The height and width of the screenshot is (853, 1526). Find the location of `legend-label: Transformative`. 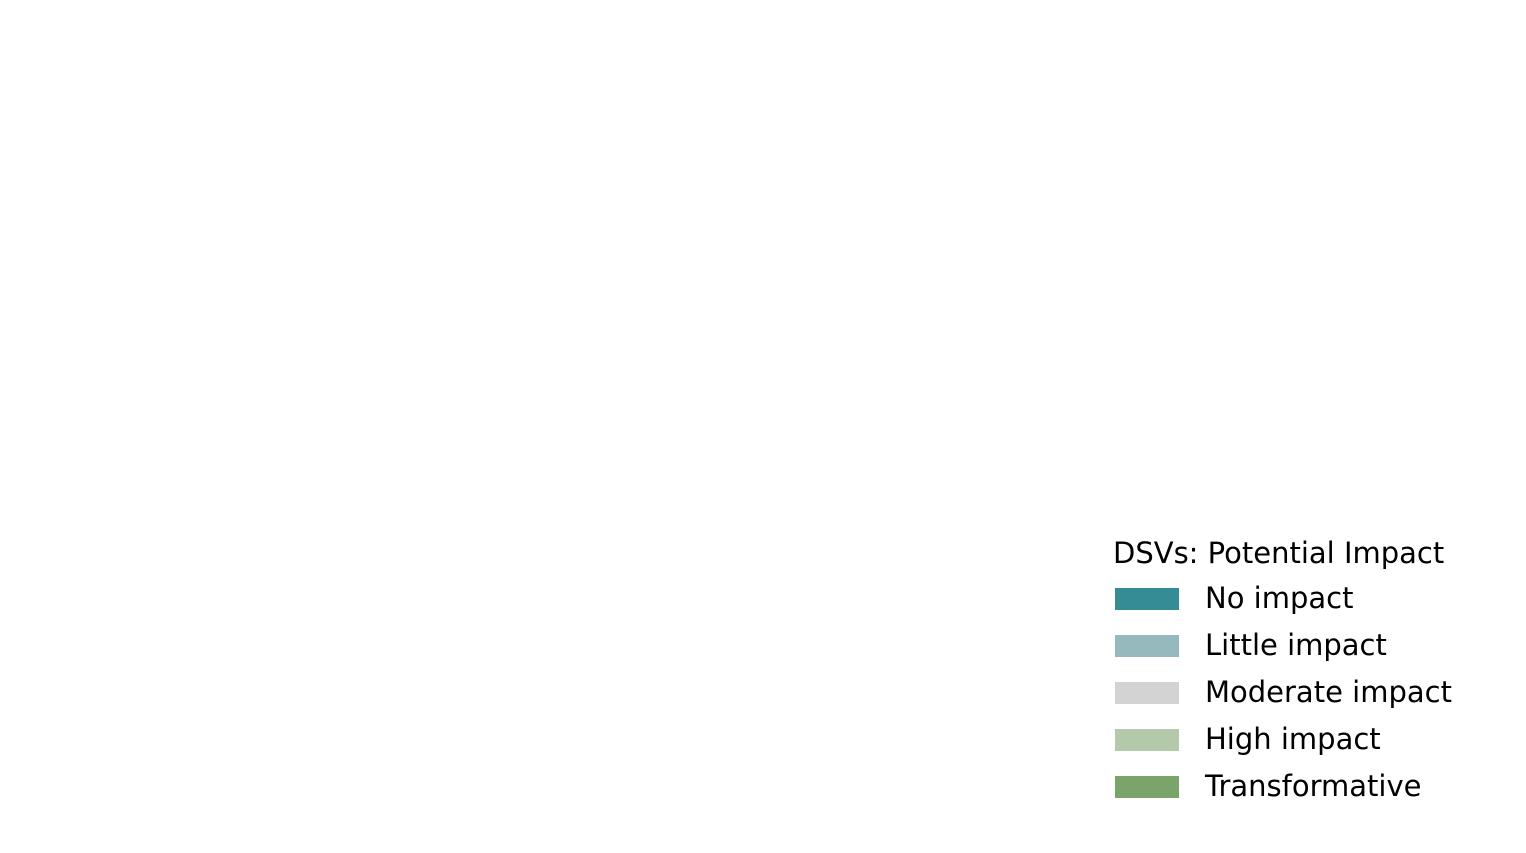

legend-label: Transformative is located at coordinates (1313, 786).